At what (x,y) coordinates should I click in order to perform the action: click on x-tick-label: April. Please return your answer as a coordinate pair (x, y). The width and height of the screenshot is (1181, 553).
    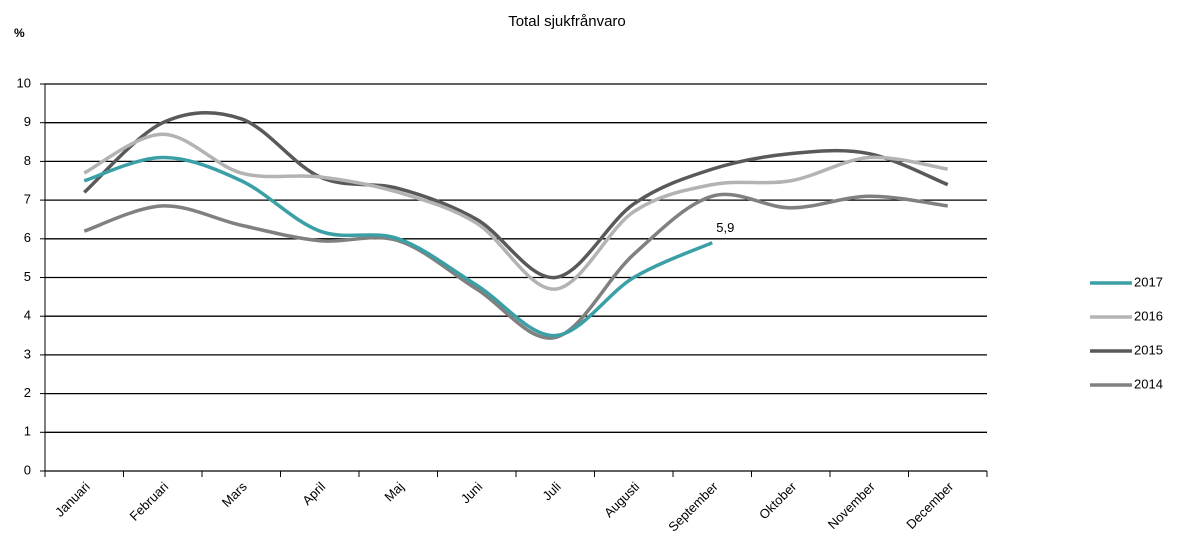
    Looking at the image, I should click on (313, 493).